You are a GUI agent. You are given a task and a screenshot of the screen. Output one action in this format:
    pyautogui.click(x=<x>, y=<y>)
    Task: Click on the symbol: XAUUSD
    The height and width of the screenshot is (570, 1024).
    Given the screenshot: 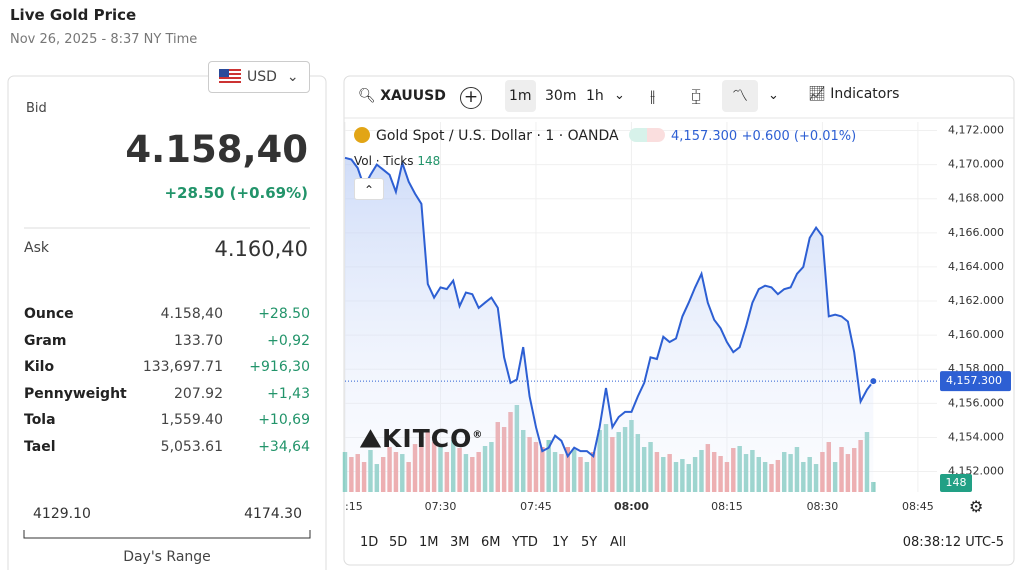 What is the action you would take?
    pyautogui.click(x=413, y=96)
    